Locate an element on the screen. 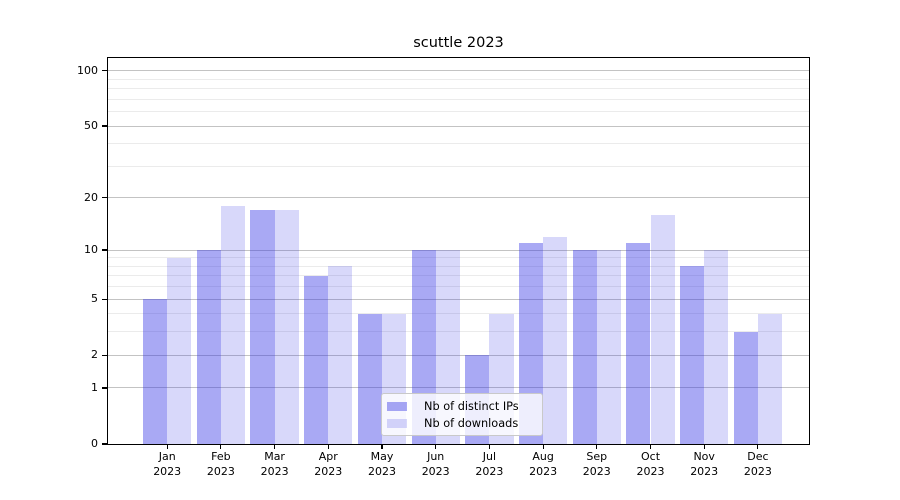 This screenshot has height=500, width=900. x-tick-mar is located at coordinates (275, 447).